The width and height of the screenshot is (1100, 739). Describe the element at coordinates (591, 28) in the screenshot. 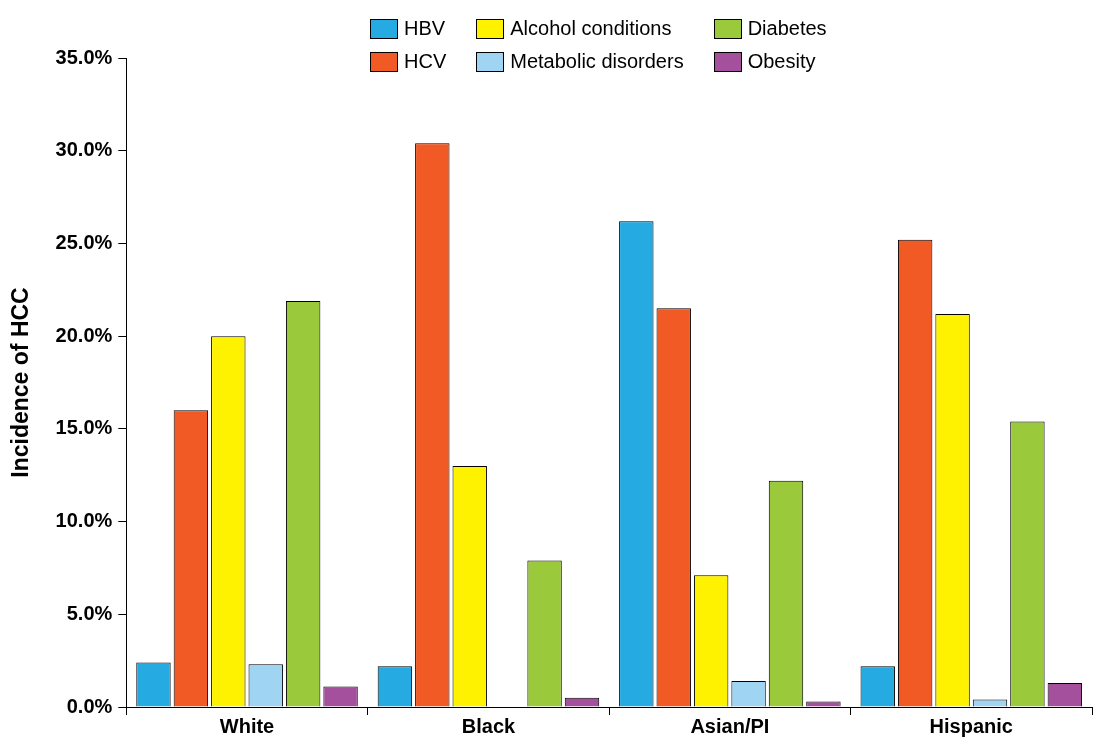

I see `legend-label: Alcohol conditions` at that location.